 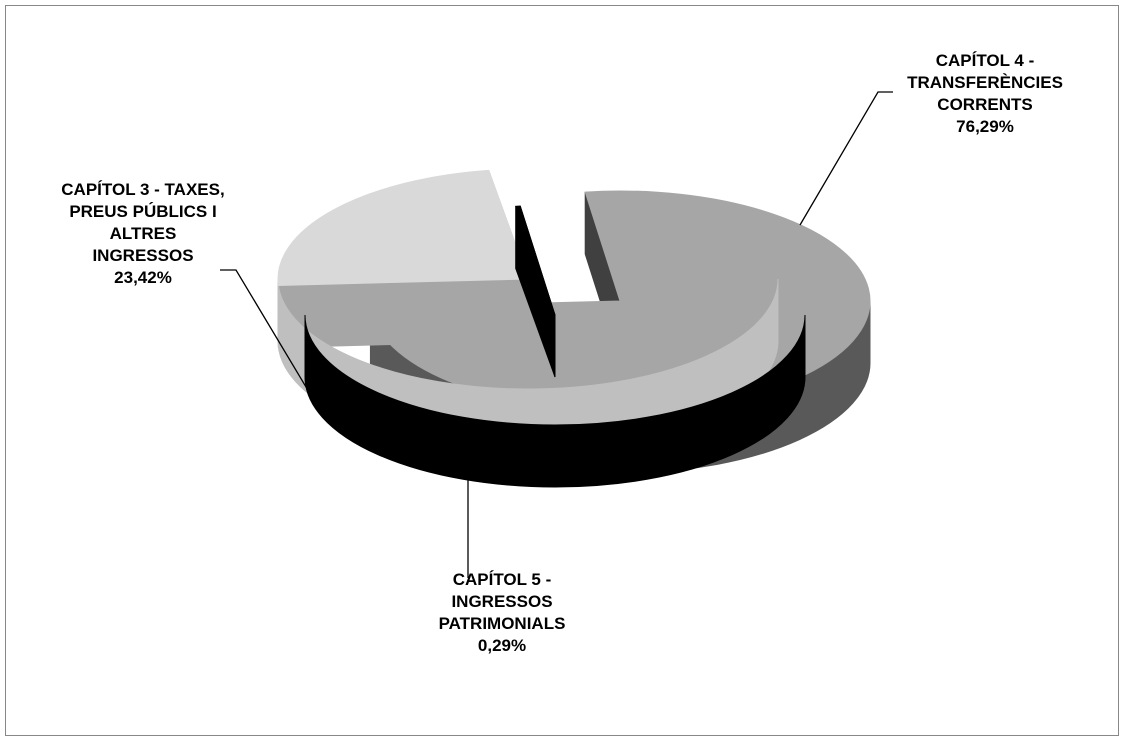 I want to click on slice-label-line: ALTRES, so click(x=143, y=233).